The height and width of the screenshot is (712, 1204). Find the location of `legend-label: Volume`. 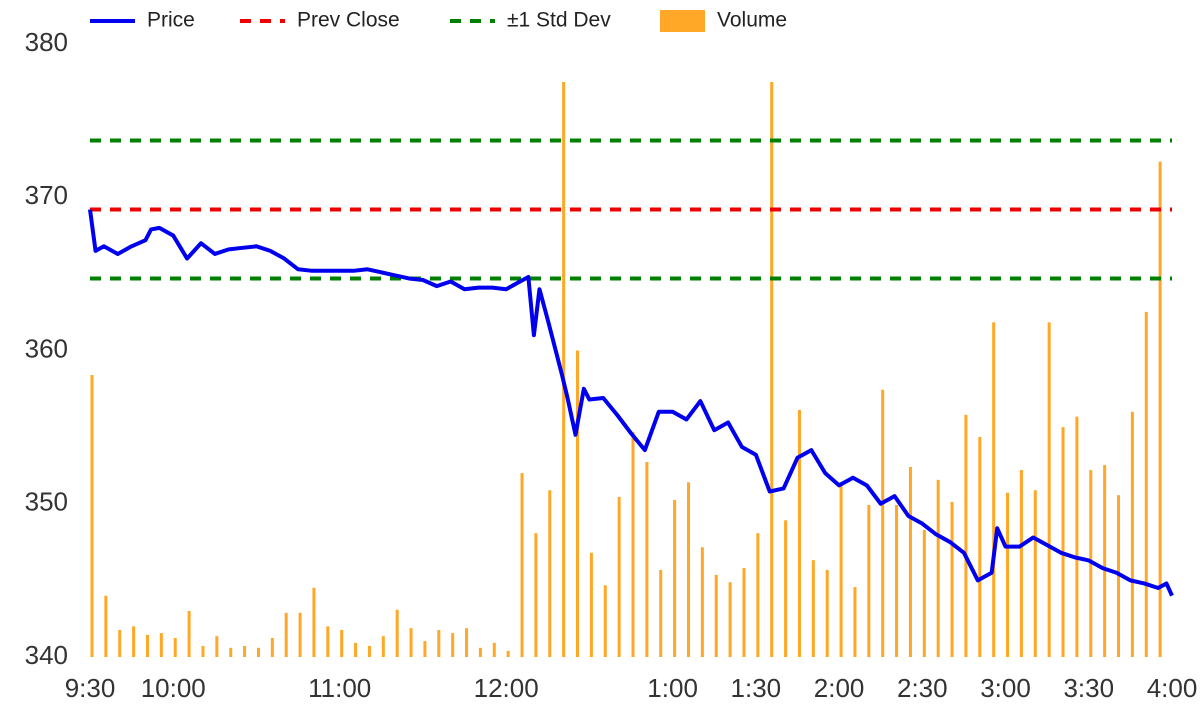

legend-label: Volume is located at coordinates (752, 20).